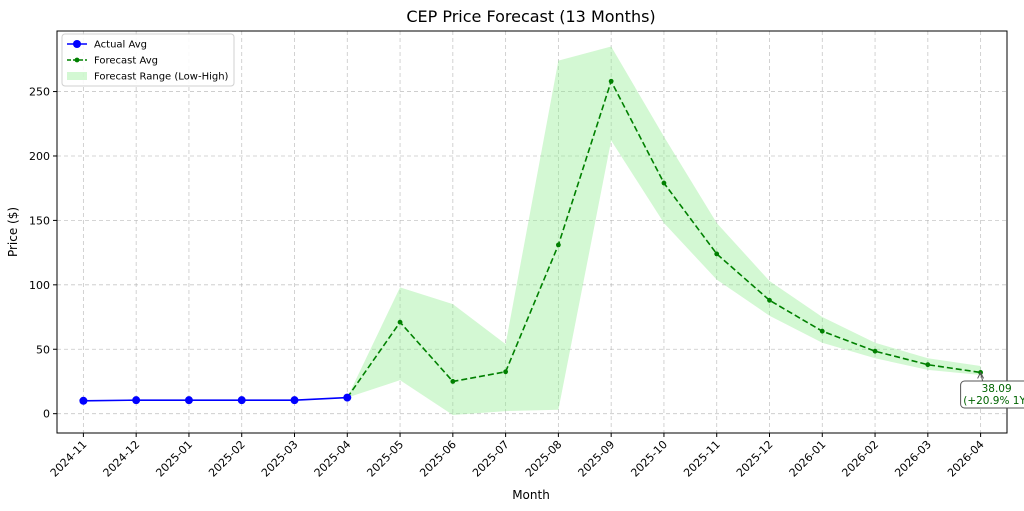  I want to click on chart-title: CEP Price Forecast (13 Months), so click(530, 16).